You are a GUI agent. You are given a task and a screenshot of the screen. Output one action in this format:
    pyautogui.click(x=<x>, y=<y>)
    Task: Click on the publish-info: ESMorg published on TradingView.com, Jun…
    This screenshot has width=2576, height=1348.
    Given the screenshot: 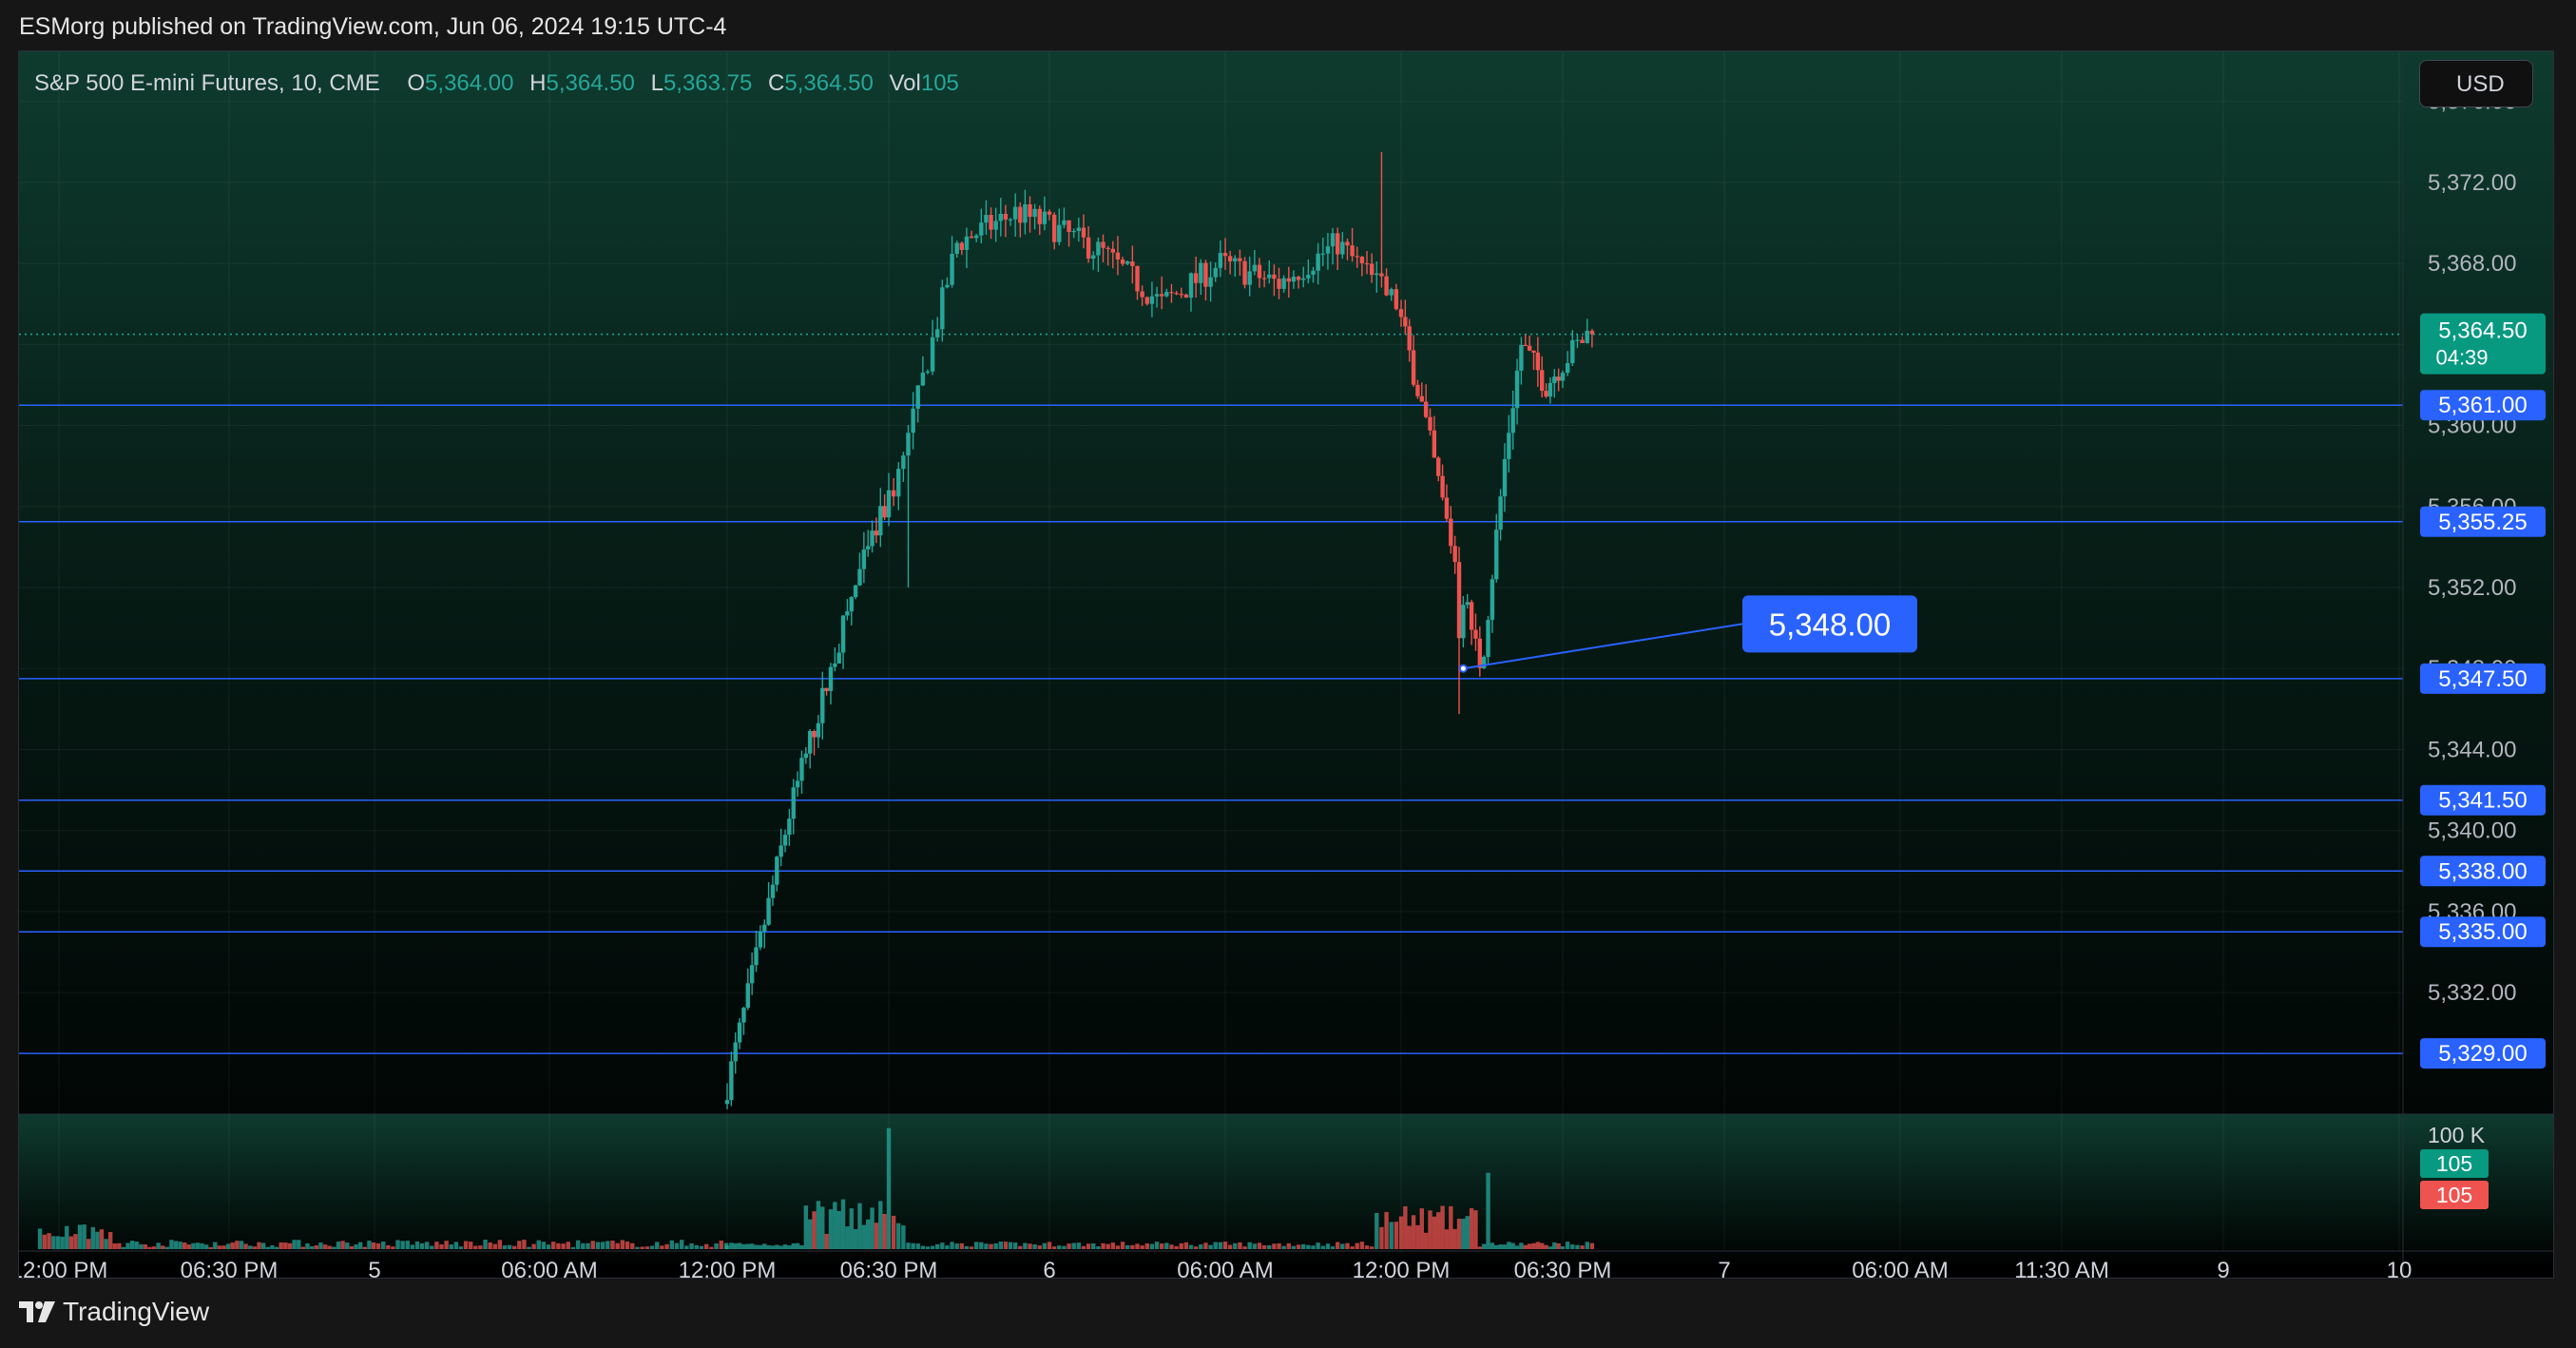 What is the action you would take?
    pyautogui.click(x=373, y=26)
    